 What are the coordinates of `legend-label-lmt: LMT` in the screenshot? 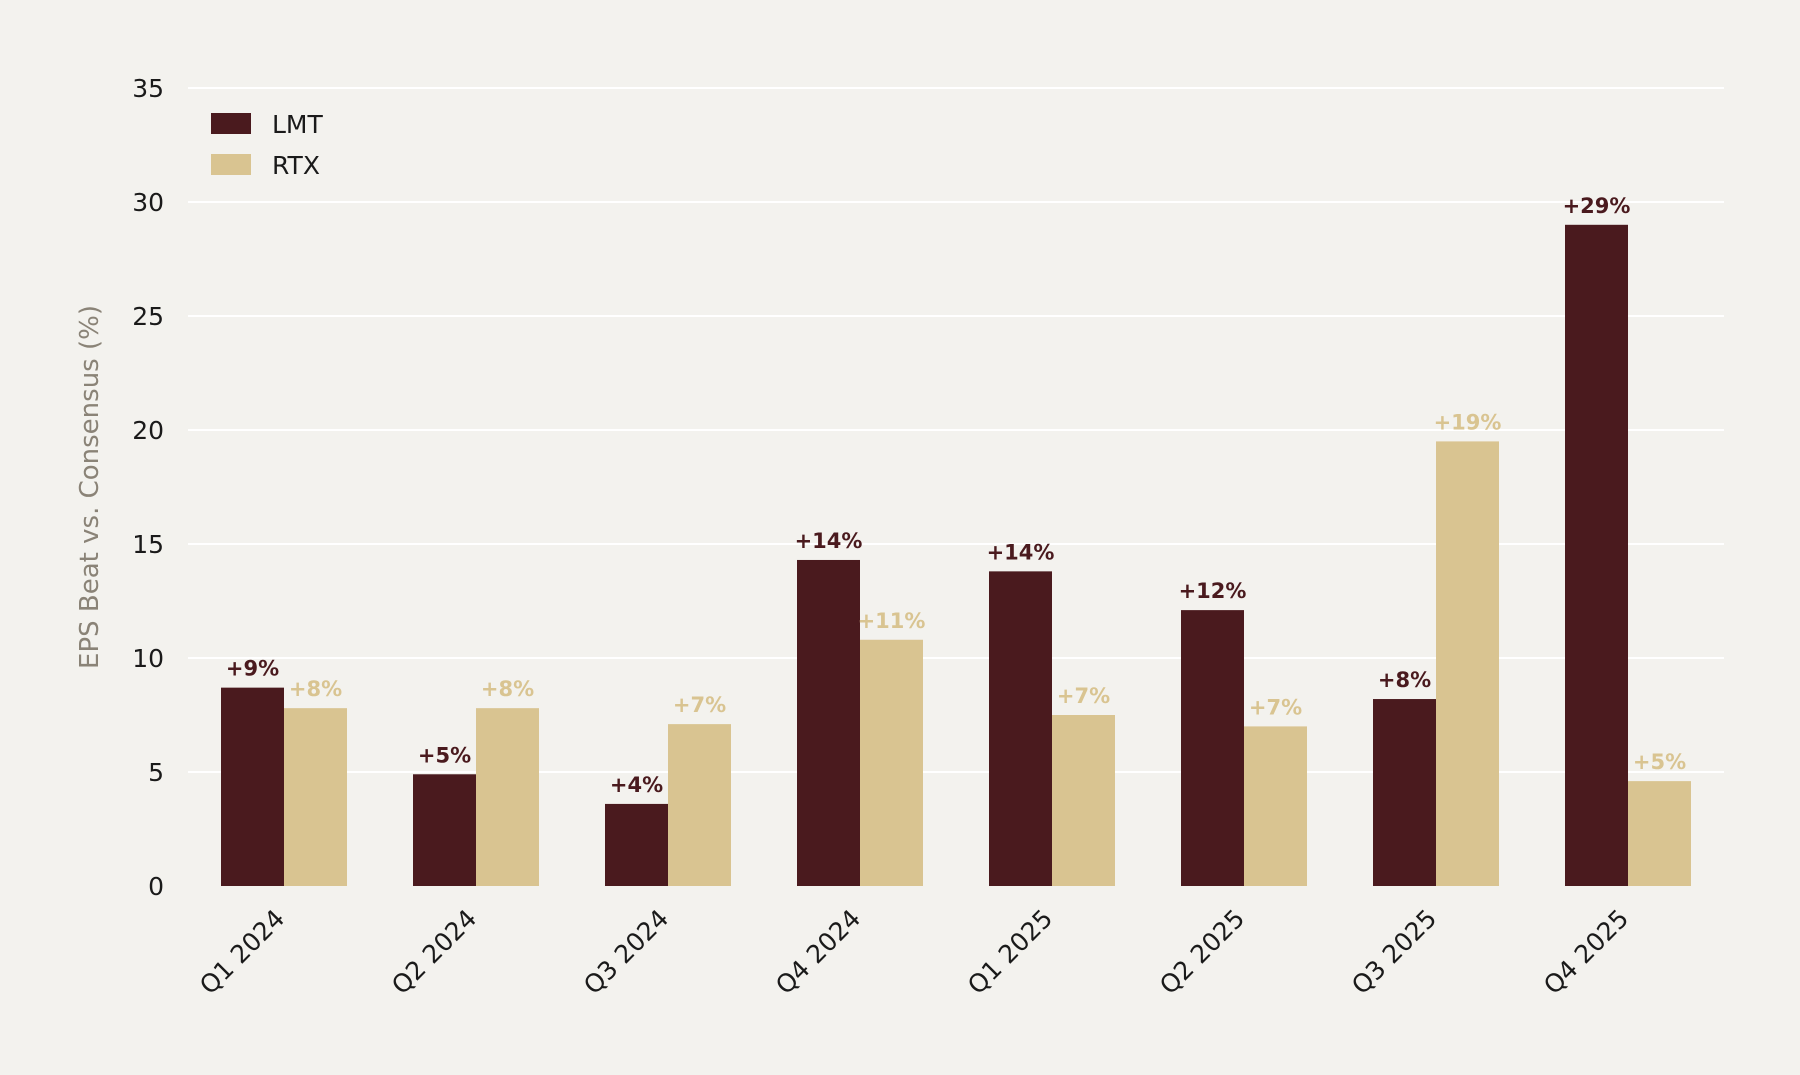 It's located at (297, 124).